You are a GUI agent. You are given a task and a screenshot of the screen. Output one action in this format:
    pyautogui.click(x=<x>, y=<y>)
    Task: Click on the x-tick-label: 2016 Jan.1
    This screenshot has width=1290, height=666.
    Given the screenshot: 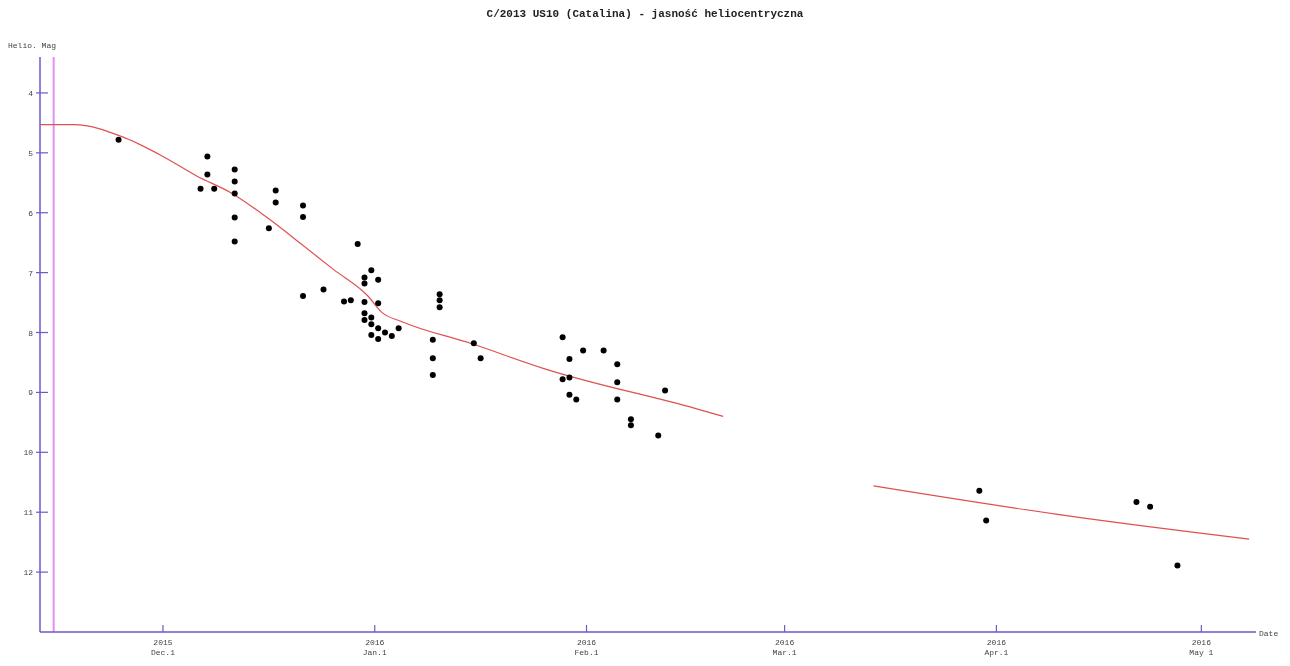 What is the action you would take?
    pyautogui.click(x=374, y=647)
    